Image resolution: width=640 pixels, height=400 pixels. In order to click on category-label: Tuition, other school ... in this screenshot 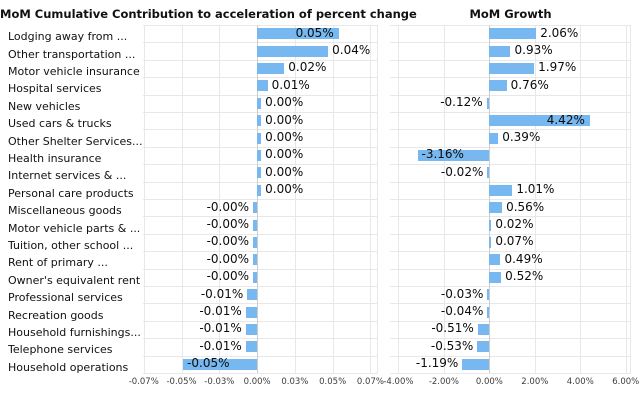, I will do `click(71, 245)`.